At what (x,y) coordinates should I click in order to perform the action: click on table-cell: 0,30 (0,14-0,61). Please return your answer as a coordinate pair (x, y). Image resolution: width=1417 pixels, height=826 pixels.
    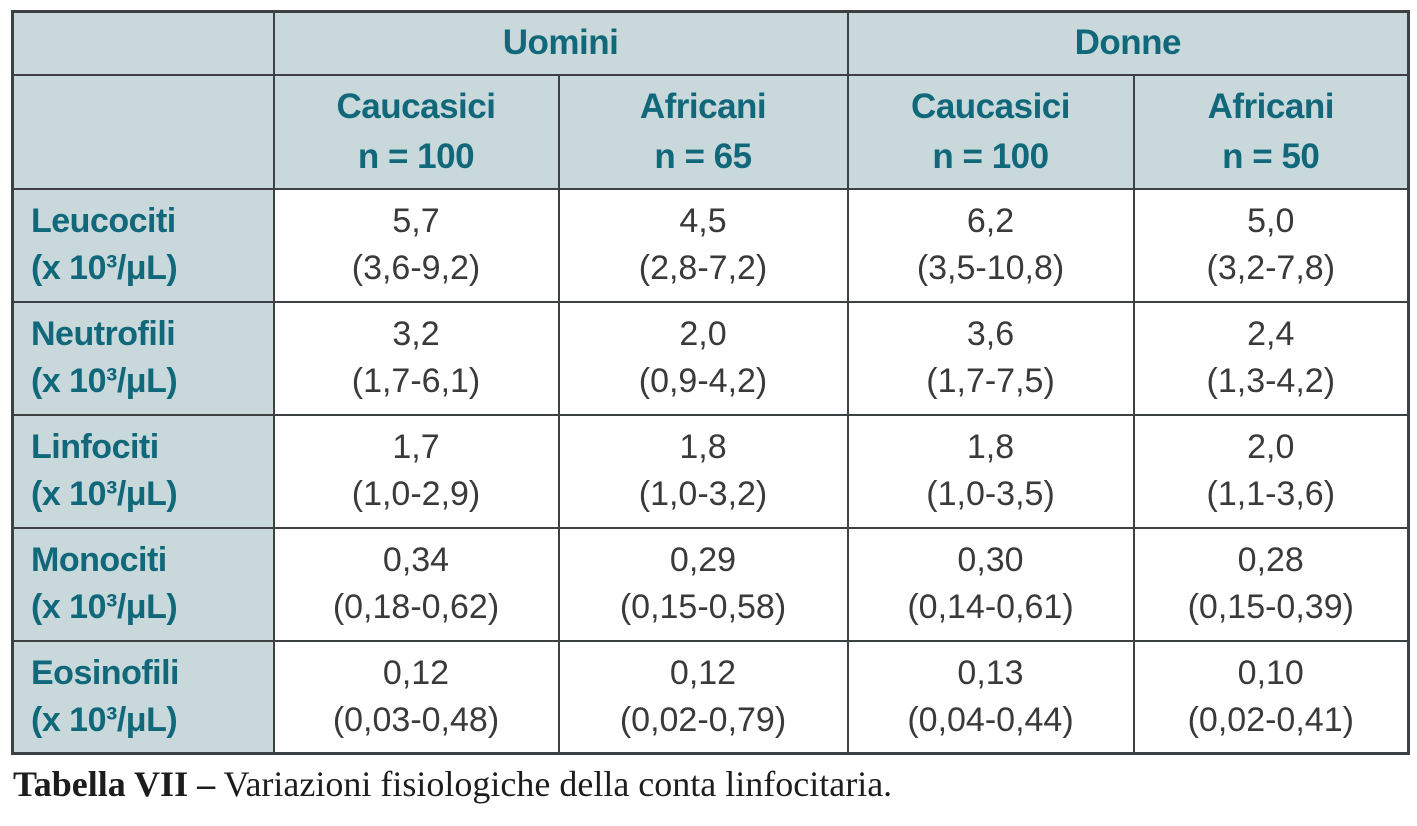
    Looking at the image, I should click on (990, 584).